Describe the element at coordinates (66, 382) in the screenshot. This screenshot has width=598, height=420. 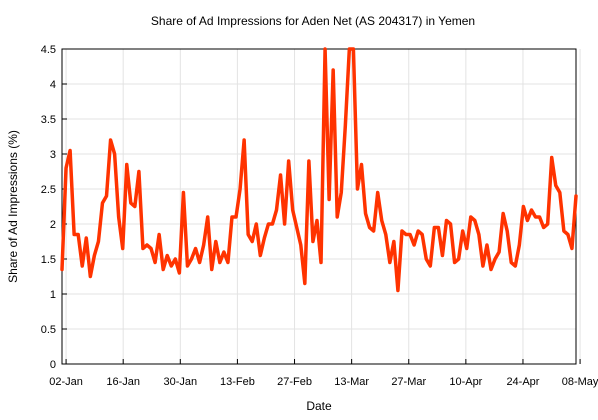
I see `x-tick-label: 02-Jan` at that location.